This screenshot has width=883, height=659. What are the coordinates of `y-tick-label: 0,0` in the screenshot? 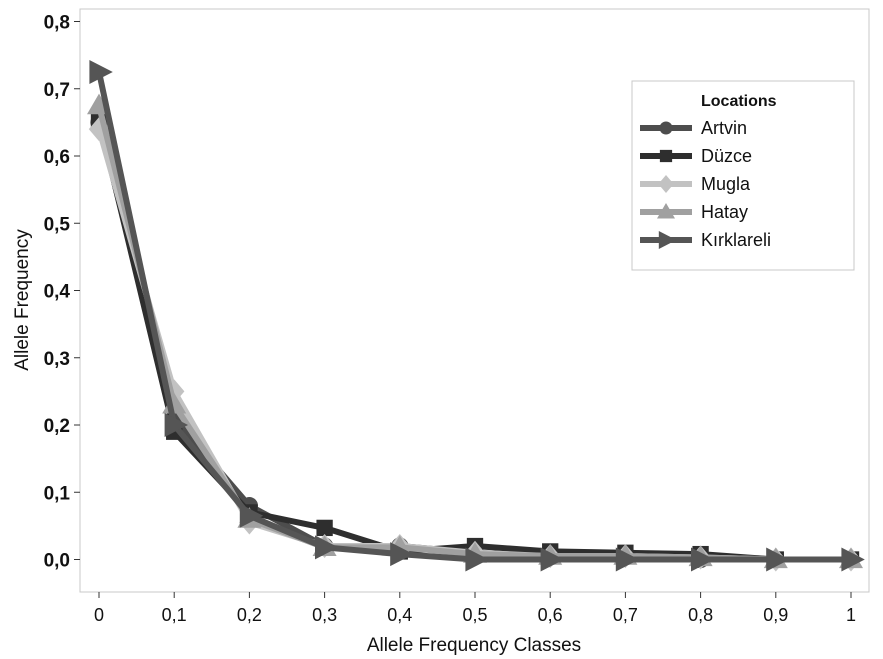 It's located at (57, 561).